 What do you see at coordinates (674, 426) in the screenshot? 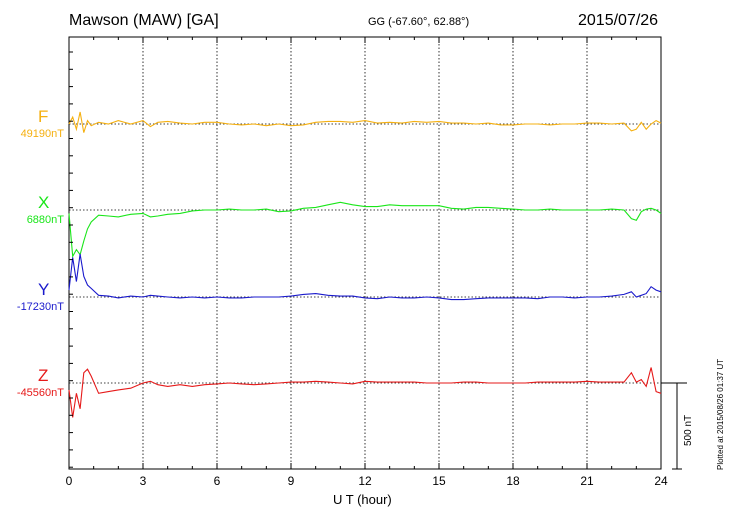
I see `scale-bar` at bounding box center [674, 426].